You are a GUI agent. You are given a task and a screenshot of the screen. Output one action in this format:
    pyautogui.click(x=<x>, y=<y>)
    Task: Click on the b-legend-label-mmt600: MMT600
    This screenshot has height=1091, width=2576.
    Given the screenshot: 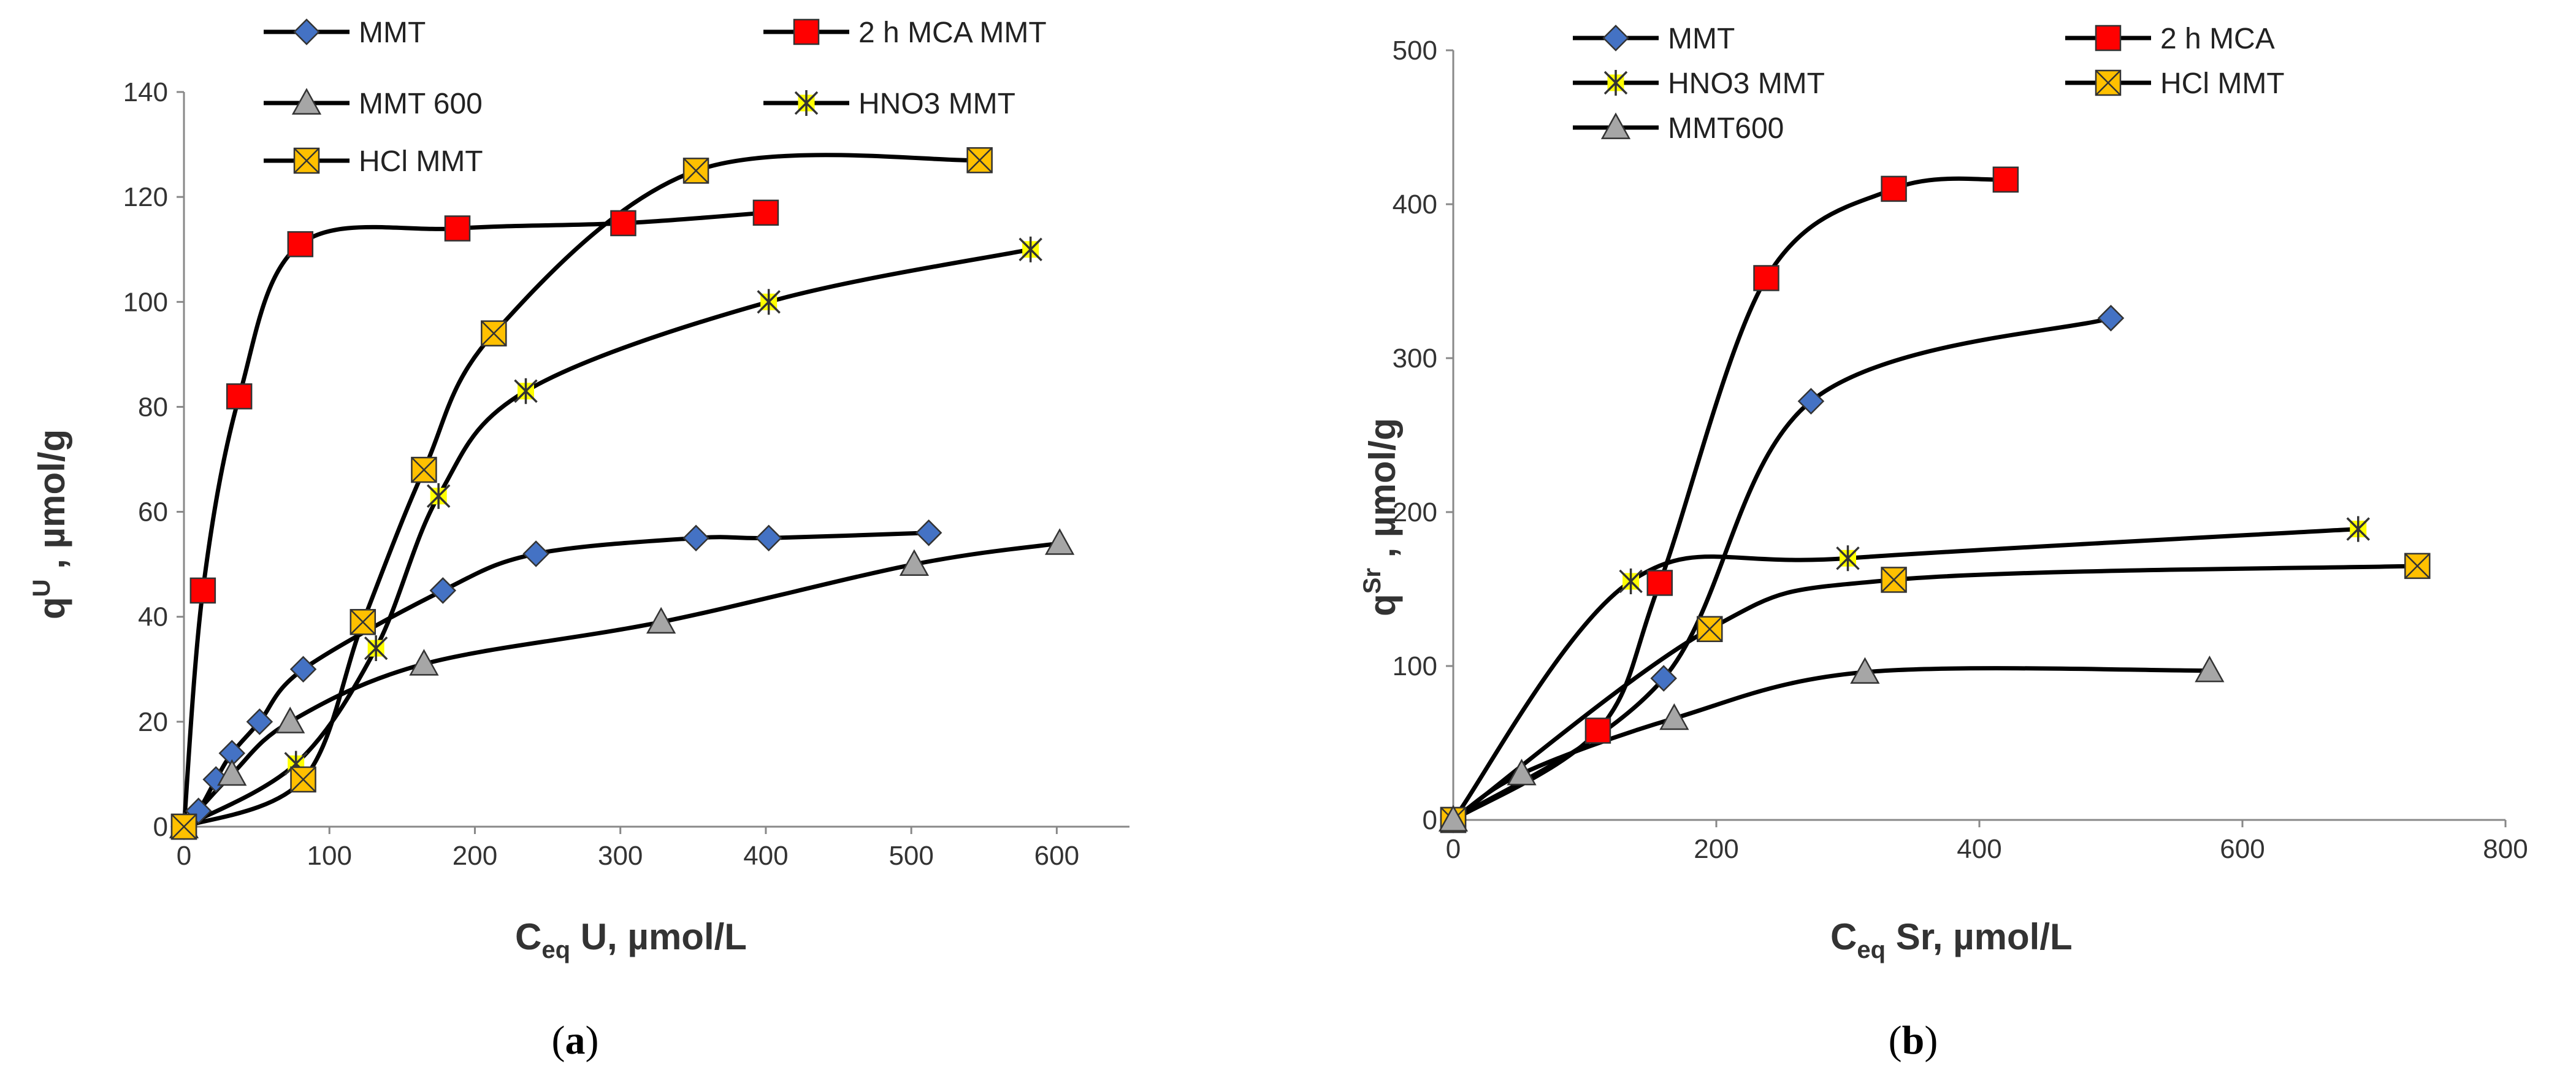 What is the action you would take?
    pyautogui.click(x=1726, y=128)
    